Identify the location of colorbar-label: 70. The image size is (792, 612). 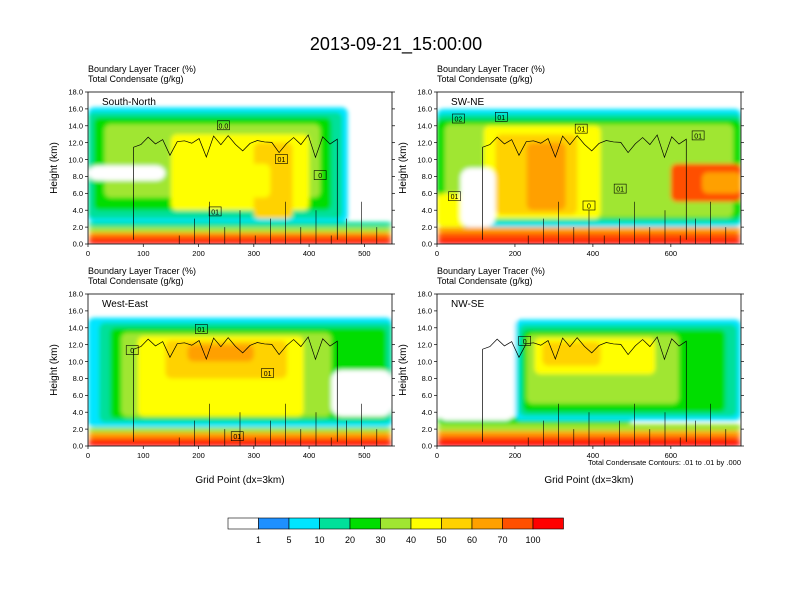
(502, 540).